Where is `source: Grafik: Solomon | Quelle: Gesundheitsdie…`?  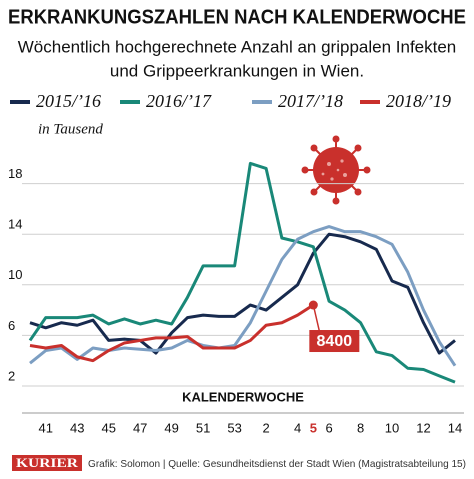
source: Grafik: Solomon | Quelle: Gesundheitsdie… is located at coordinates (277, 464).